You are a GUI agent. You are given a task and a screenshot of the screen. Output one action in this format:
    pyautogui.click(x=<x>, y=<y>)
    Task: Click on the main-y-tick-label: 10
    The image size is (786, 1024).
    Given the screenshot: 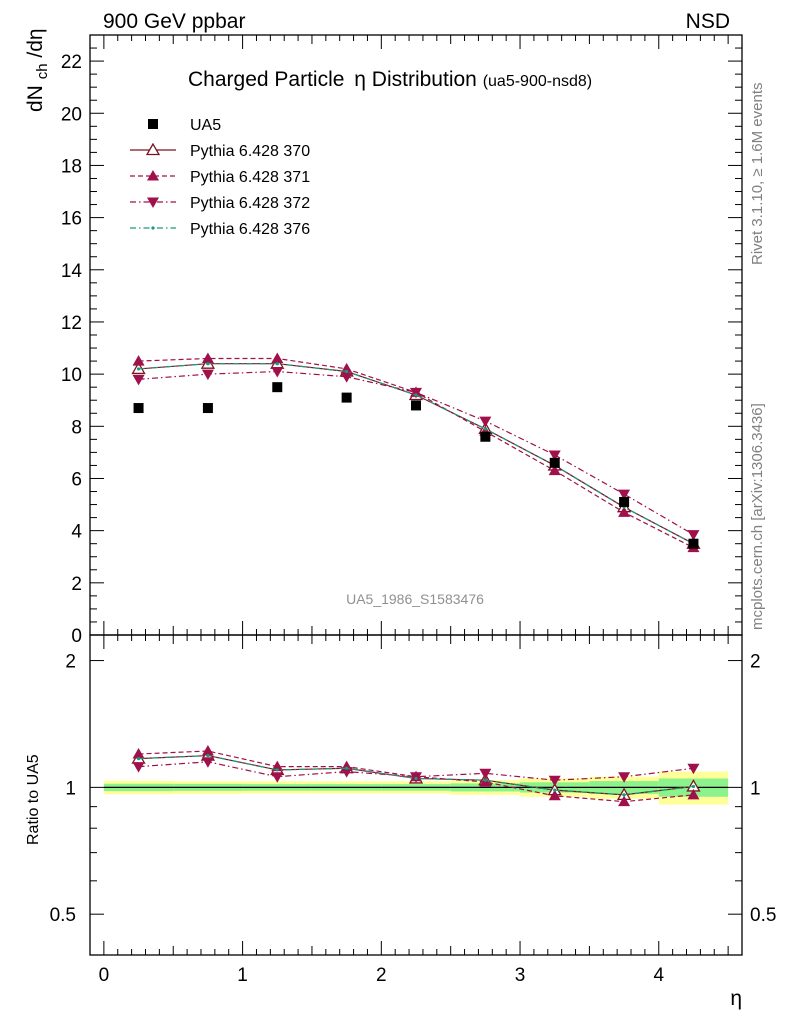 What is the action you would take?
    pyautogui.click(x=71, y=375)
    